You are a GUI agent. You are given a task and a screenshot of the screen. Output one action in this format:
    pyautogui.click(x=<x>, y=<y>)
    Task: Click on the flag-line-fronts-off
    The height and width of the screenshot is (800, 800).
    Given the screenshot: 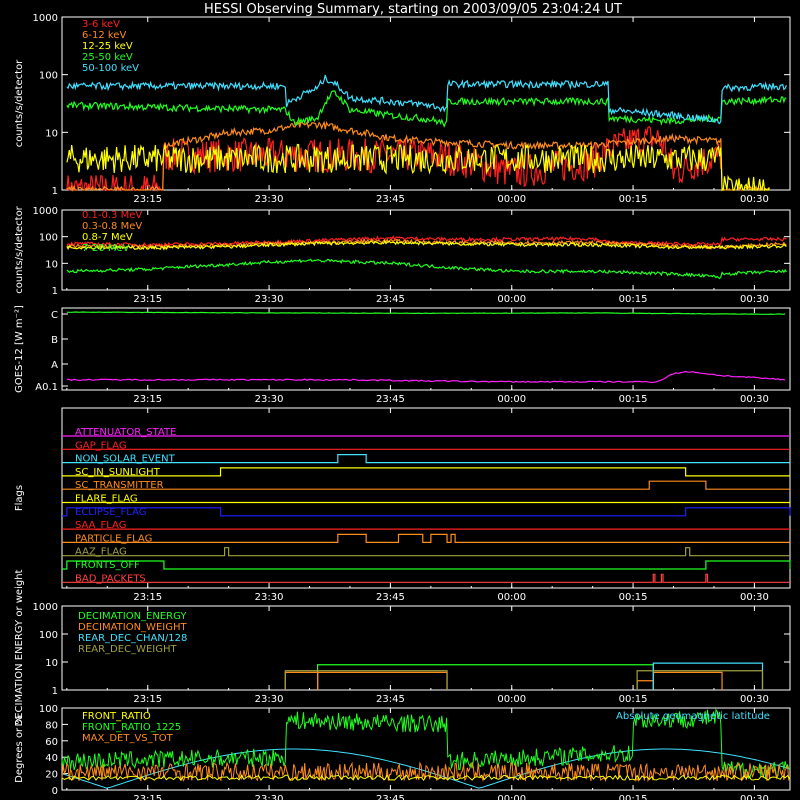 What is the action you would take?
    pyautogui.click(x=426, y=565)
    